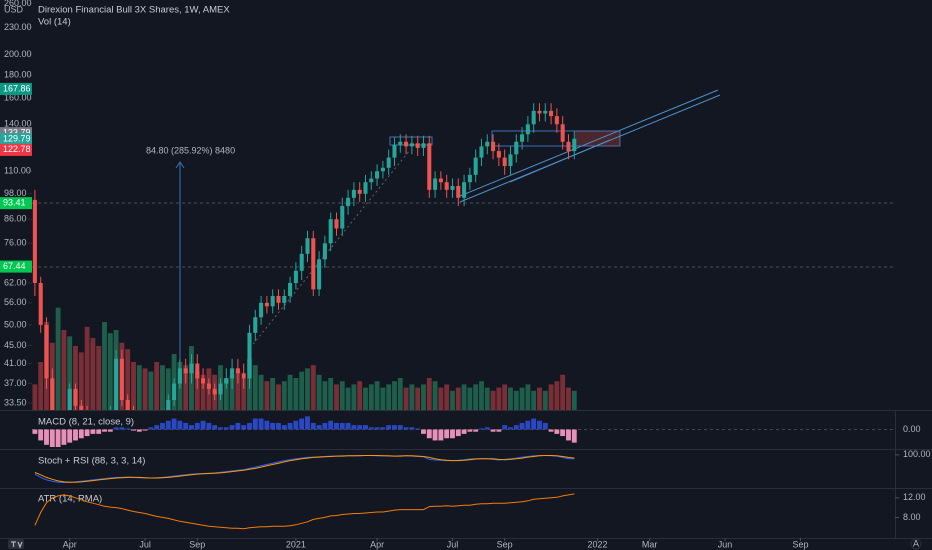  What do you see at coordinates (54, 22) in the screenshot?
I see `volume-title: Vol (14)` at bounding box center [54, 22].